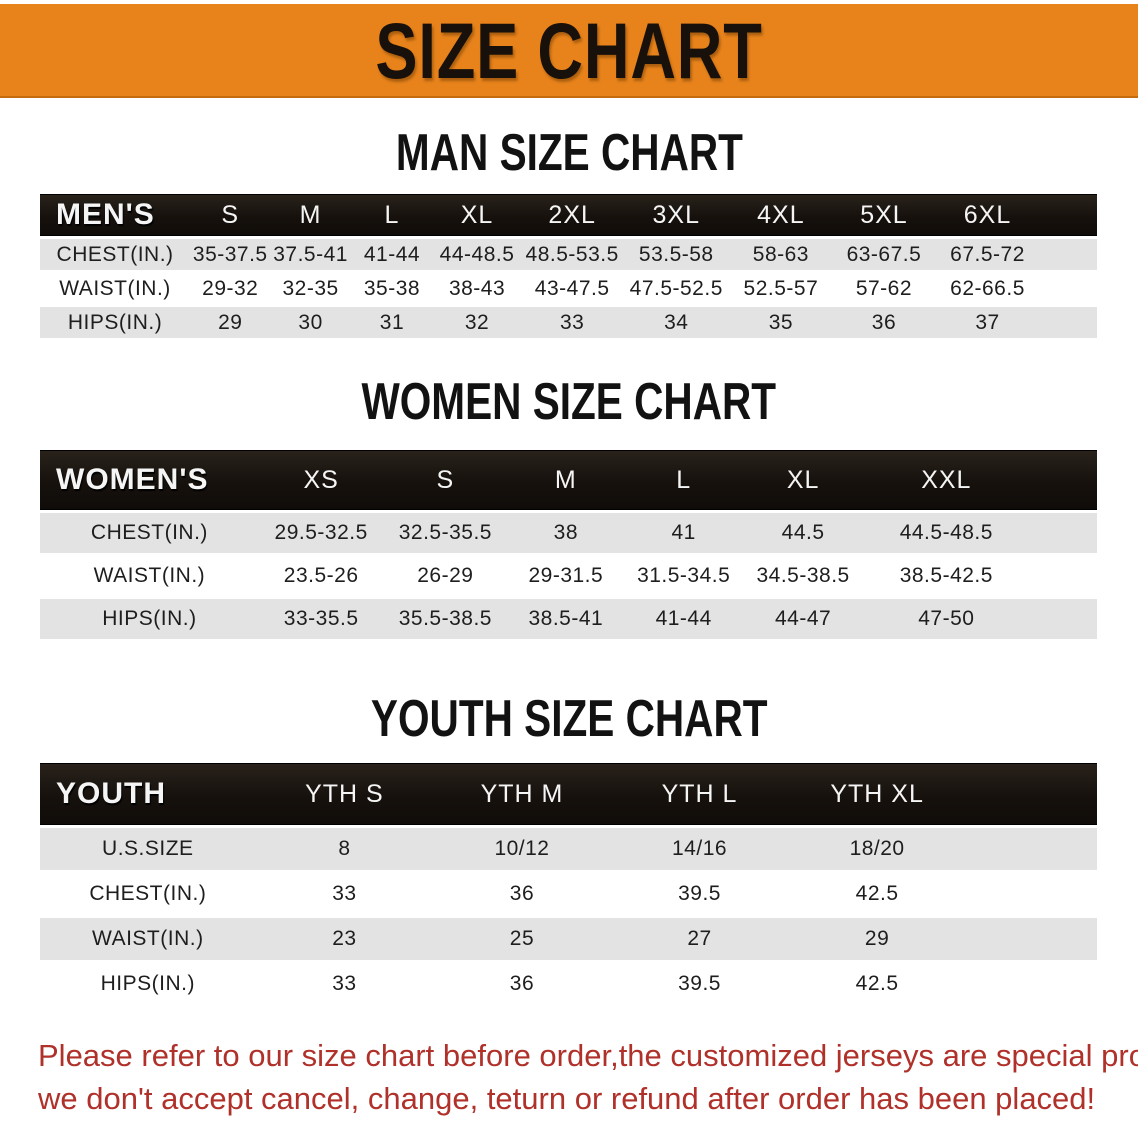 Image resolution: width=1138 pixels, height=1132 pixels. I want to click on size-value: 35.5-38.5, so click(445, 619).